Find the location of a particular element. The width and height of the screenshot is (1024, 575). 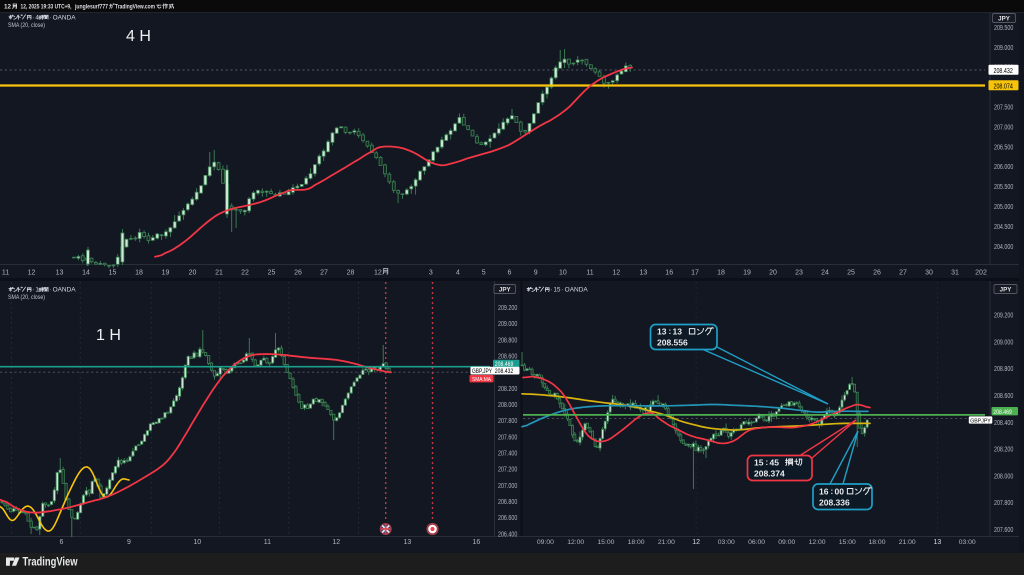

svg-text: 16 is located at coordinates (669, 273).